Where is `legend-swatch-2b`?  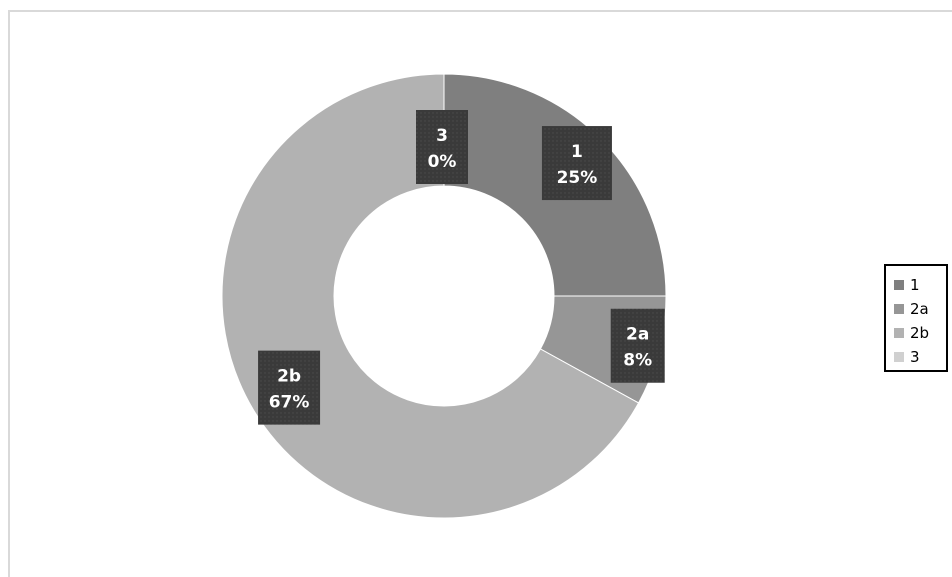 legend-swatch-2b is located at coordinates (899, 333).